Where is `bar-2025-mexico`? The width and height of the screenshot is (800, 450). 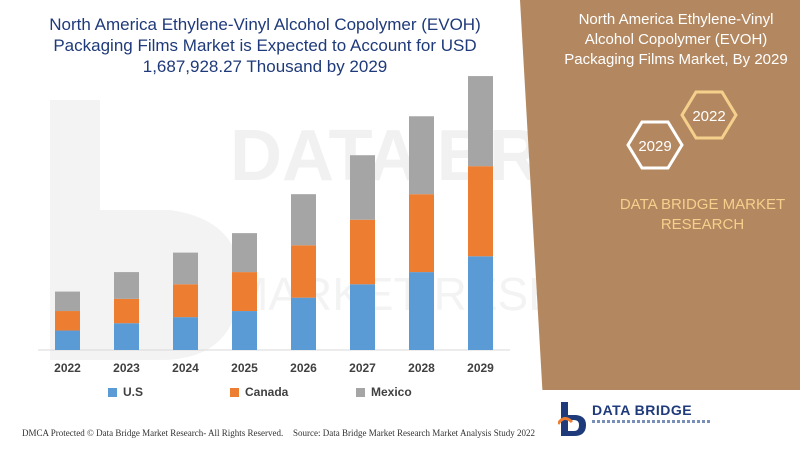 bar-2025-mexico is located at coordinates (244, 253).